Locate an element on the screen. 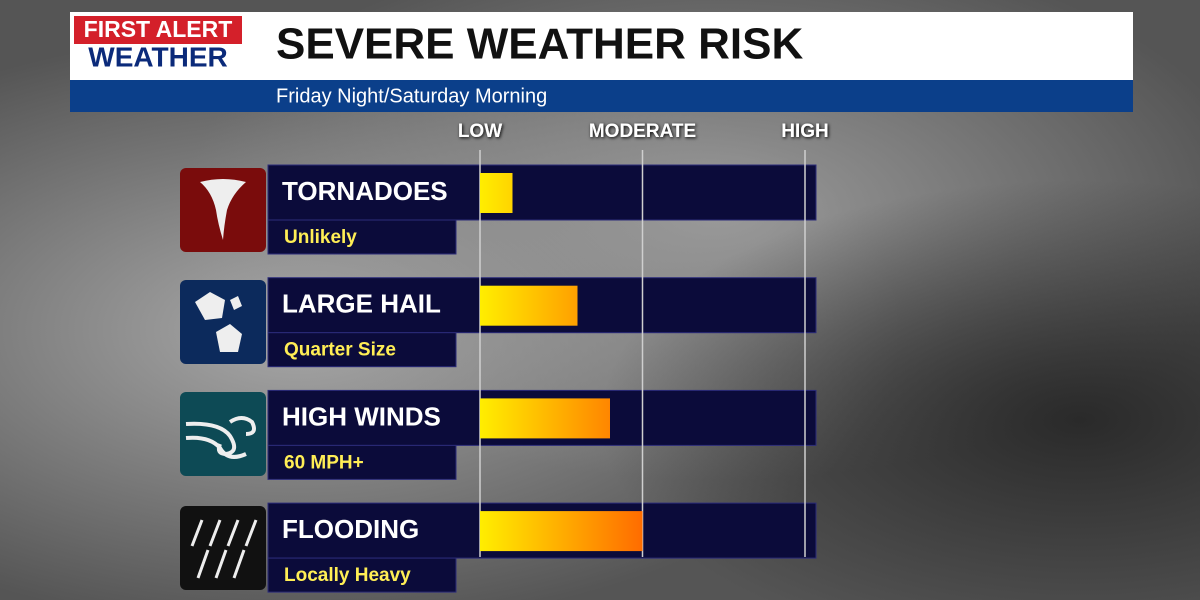 The width and height of the screenshot is (1200, 600). brand-badge is located at coordinates (158, 30).